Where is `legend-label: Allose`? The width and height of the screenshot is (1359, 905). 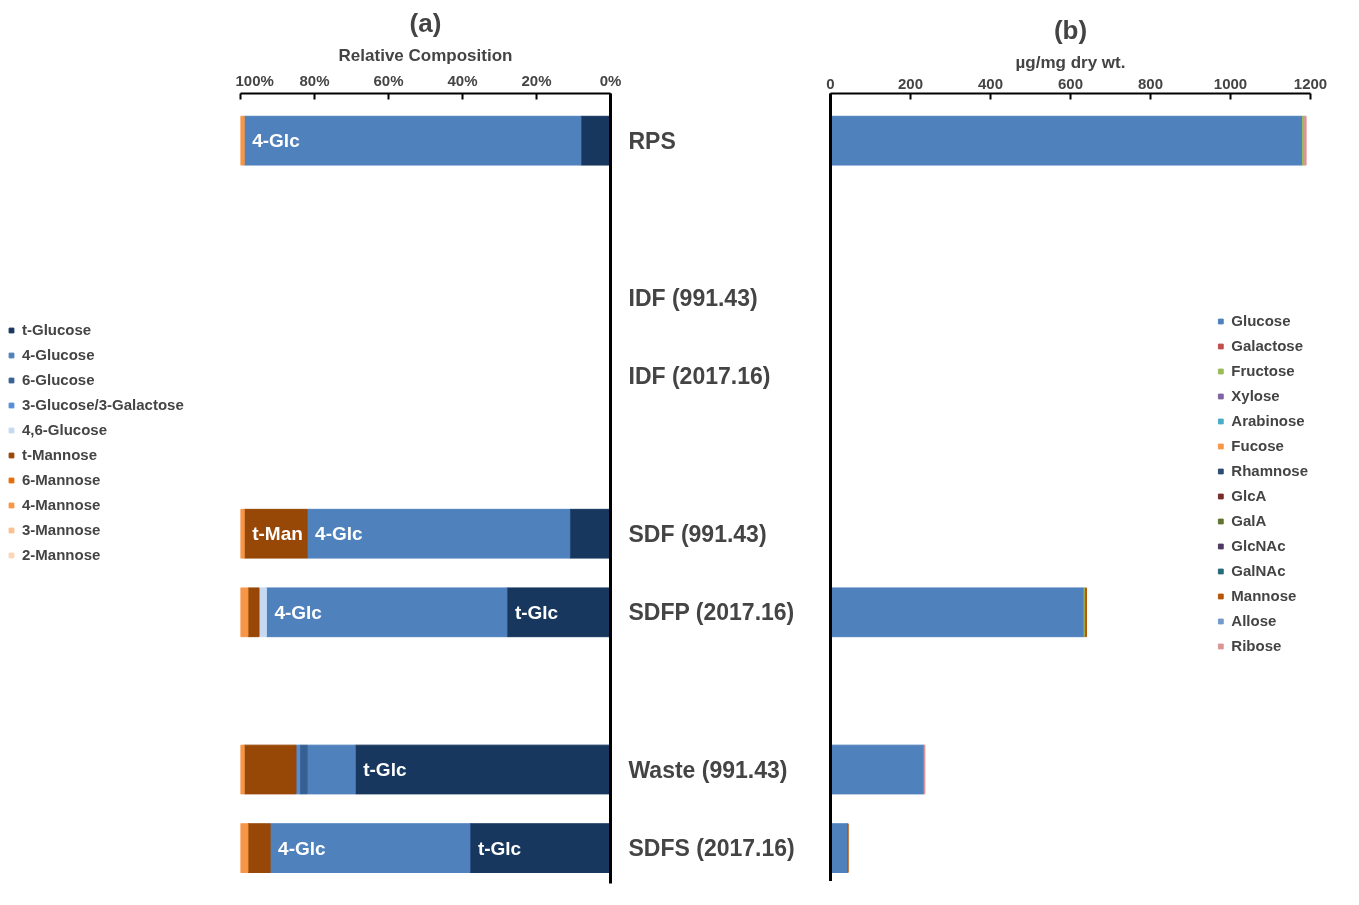
legend-label: Allose is located at coordinates (1254, 621).